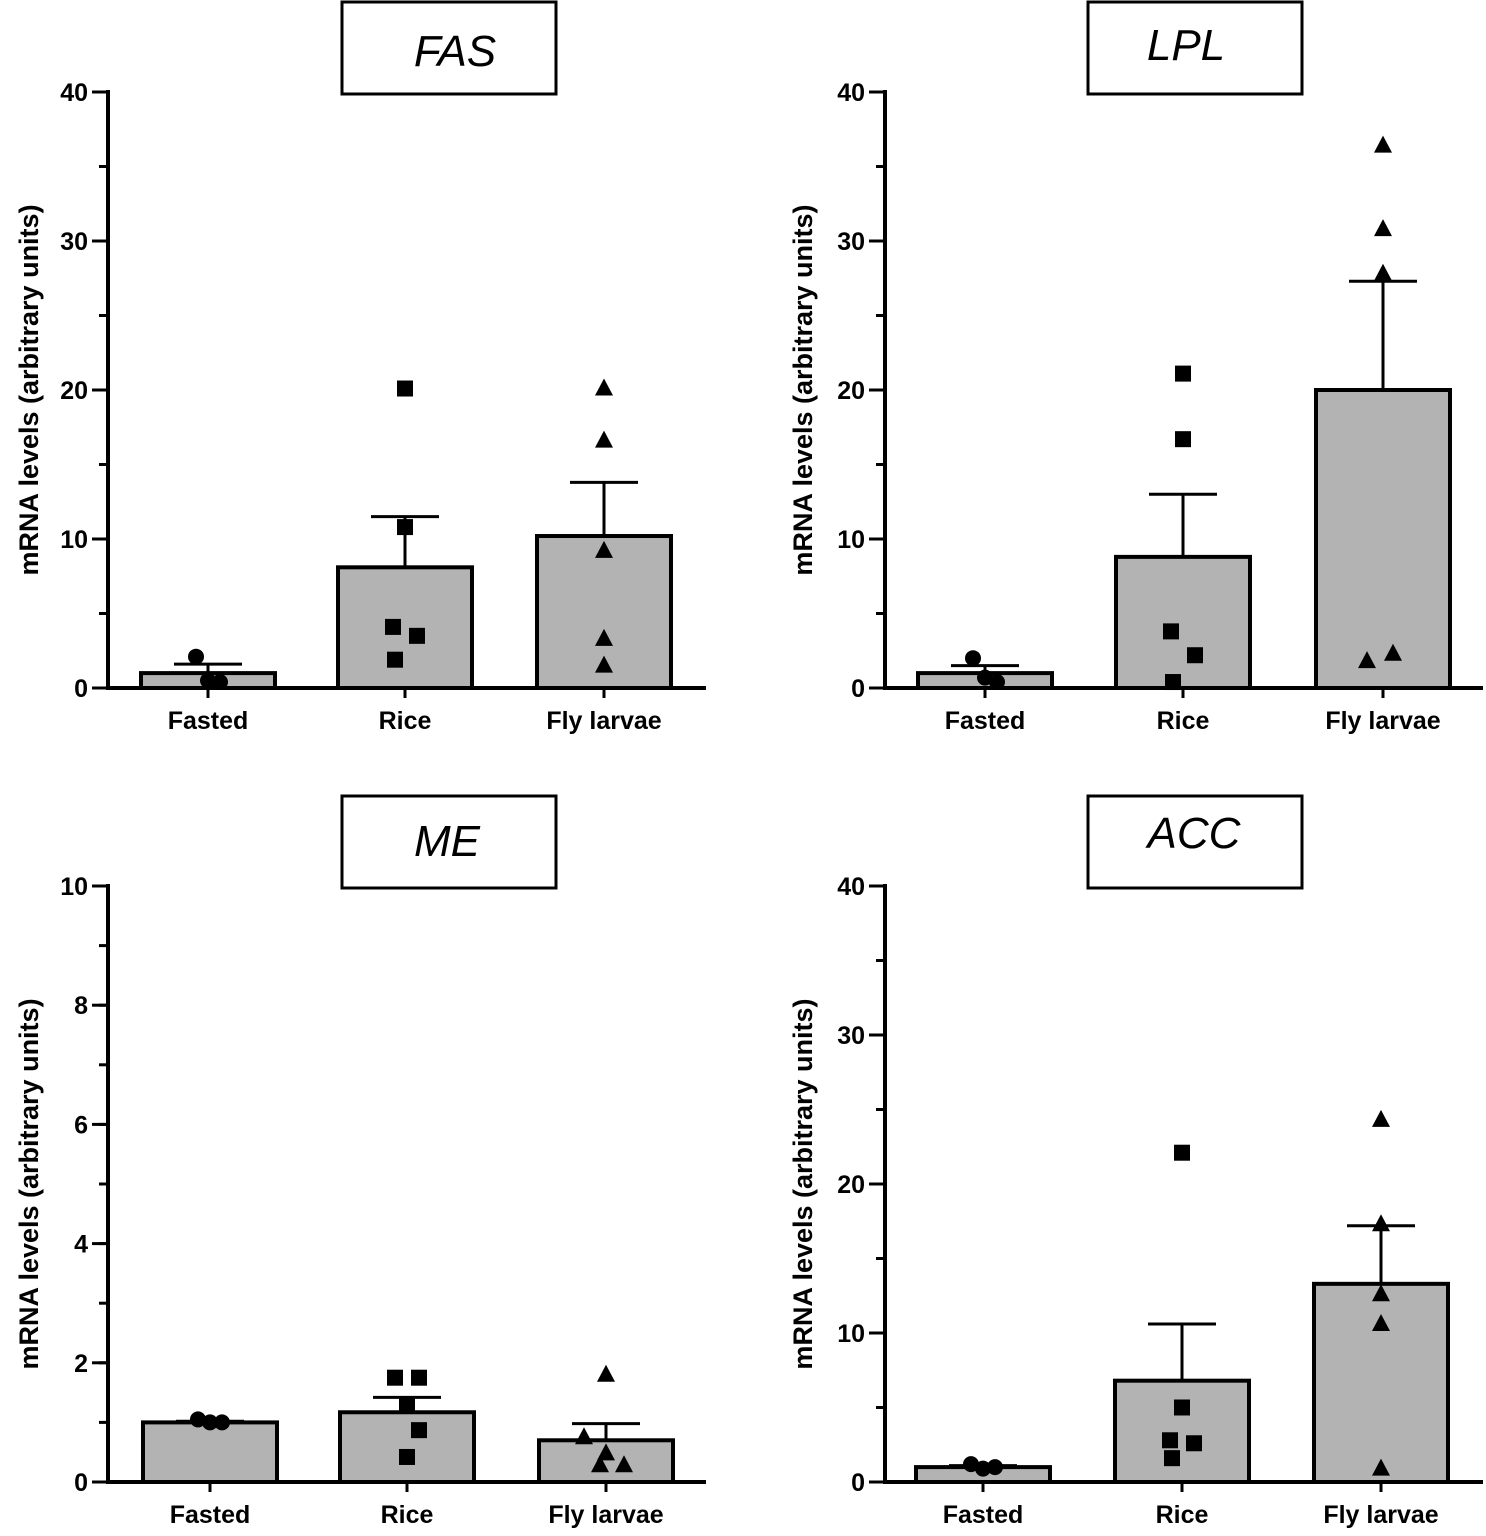  Describe the element at coordinates (81, 1006) in the screenshot. I see `y-tick-label: 8` at that location.